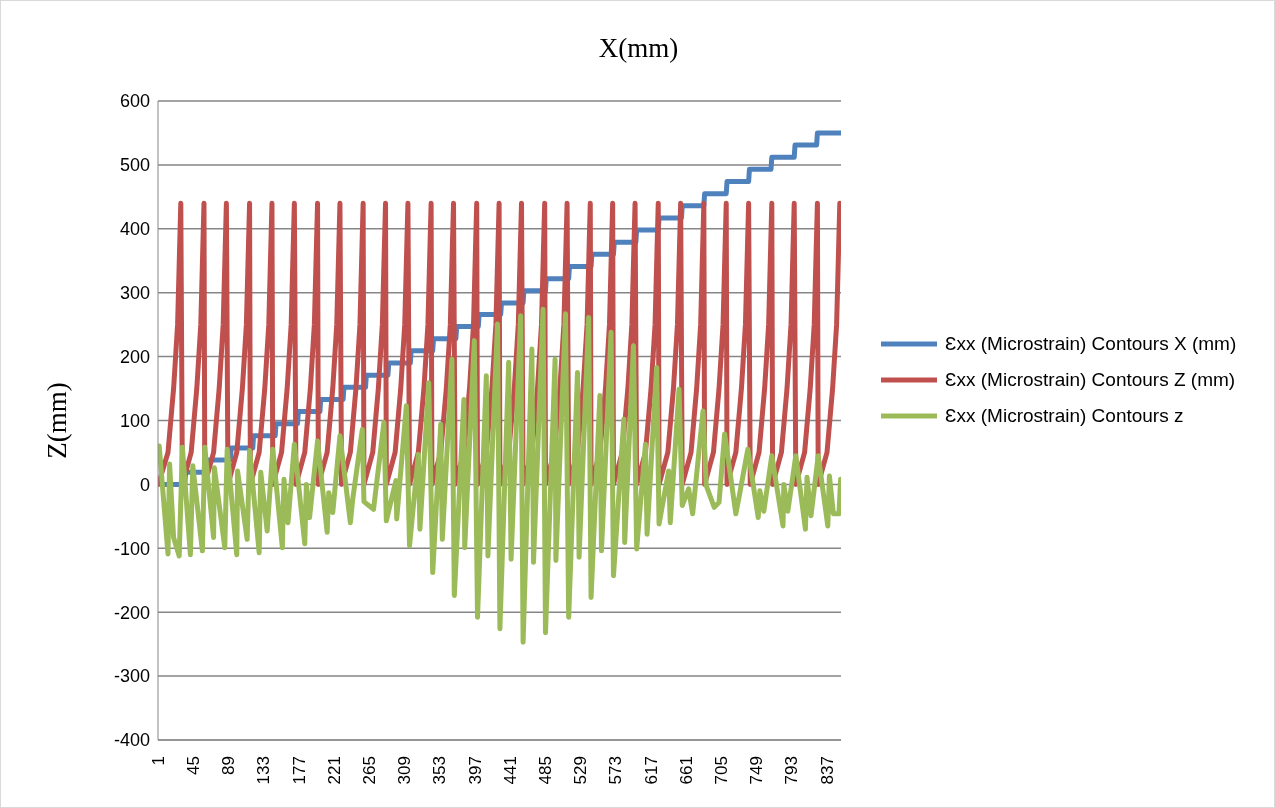 Image resolution: width=1275 pixels, height=808 pixels. Describe the element at coordinates (194, 765) in the screenshot. I see `x-tick-label: 45` at that location.